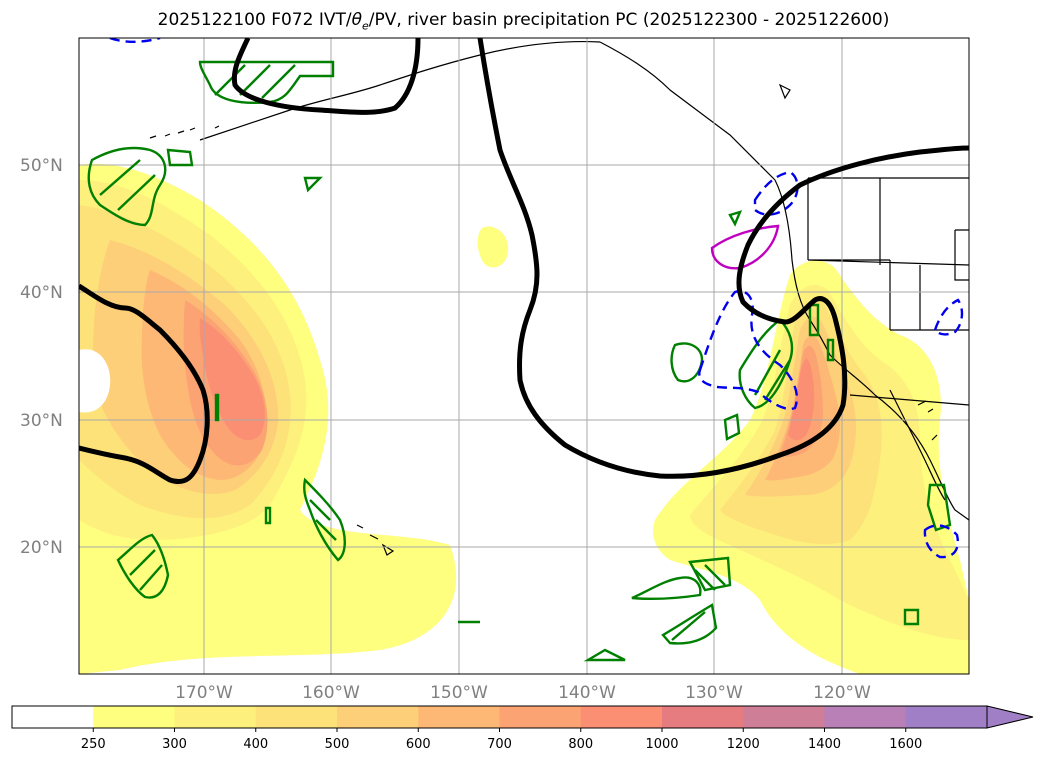  Describe the element at coordinates (41, 166) in the screenshot. I see `lat-label-50n: 50°N` at that location.